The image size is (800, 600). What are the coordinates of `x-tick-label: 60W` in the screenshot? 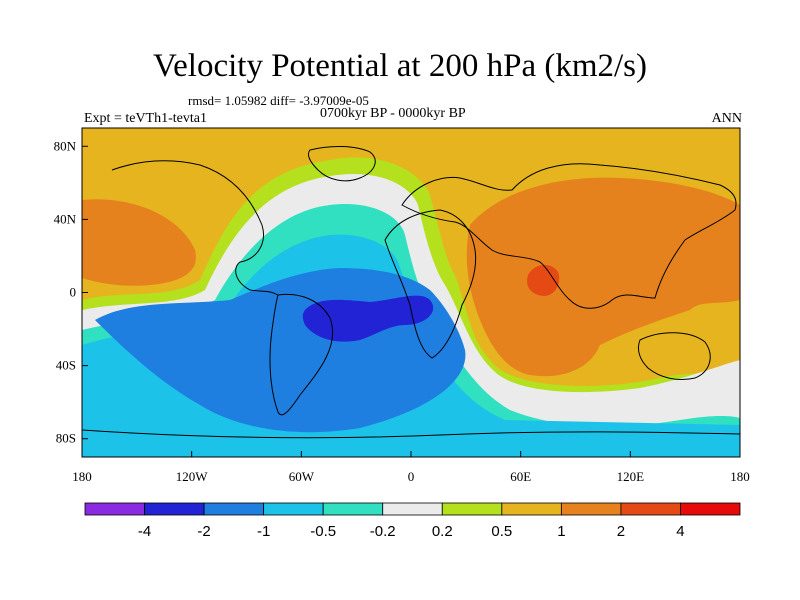 It's located at (302, 476).